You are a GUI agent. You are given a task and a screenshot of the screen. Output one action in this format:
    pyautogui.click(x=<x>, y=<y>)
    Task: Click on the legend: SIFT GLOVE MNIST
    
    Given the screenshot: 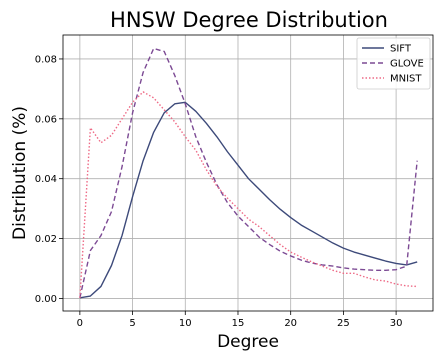 What is the action you would take?
    pyautogui.click(x=393, y=63)
    